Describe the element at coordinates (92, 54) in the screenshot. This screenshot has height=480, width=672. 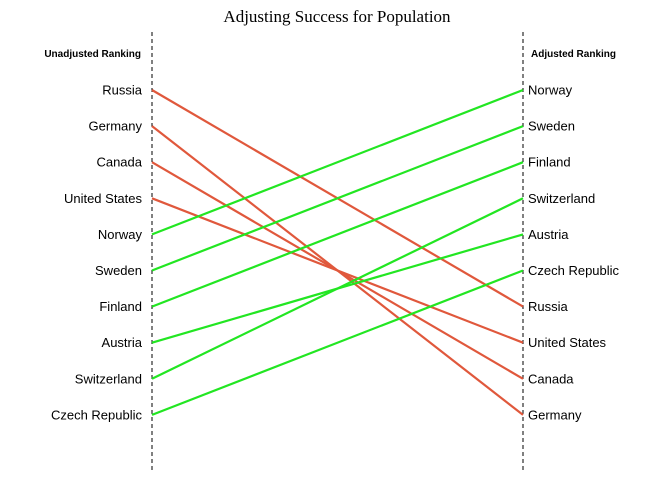
I see `left-axis-header: Unadjusted Ranking` at that location.